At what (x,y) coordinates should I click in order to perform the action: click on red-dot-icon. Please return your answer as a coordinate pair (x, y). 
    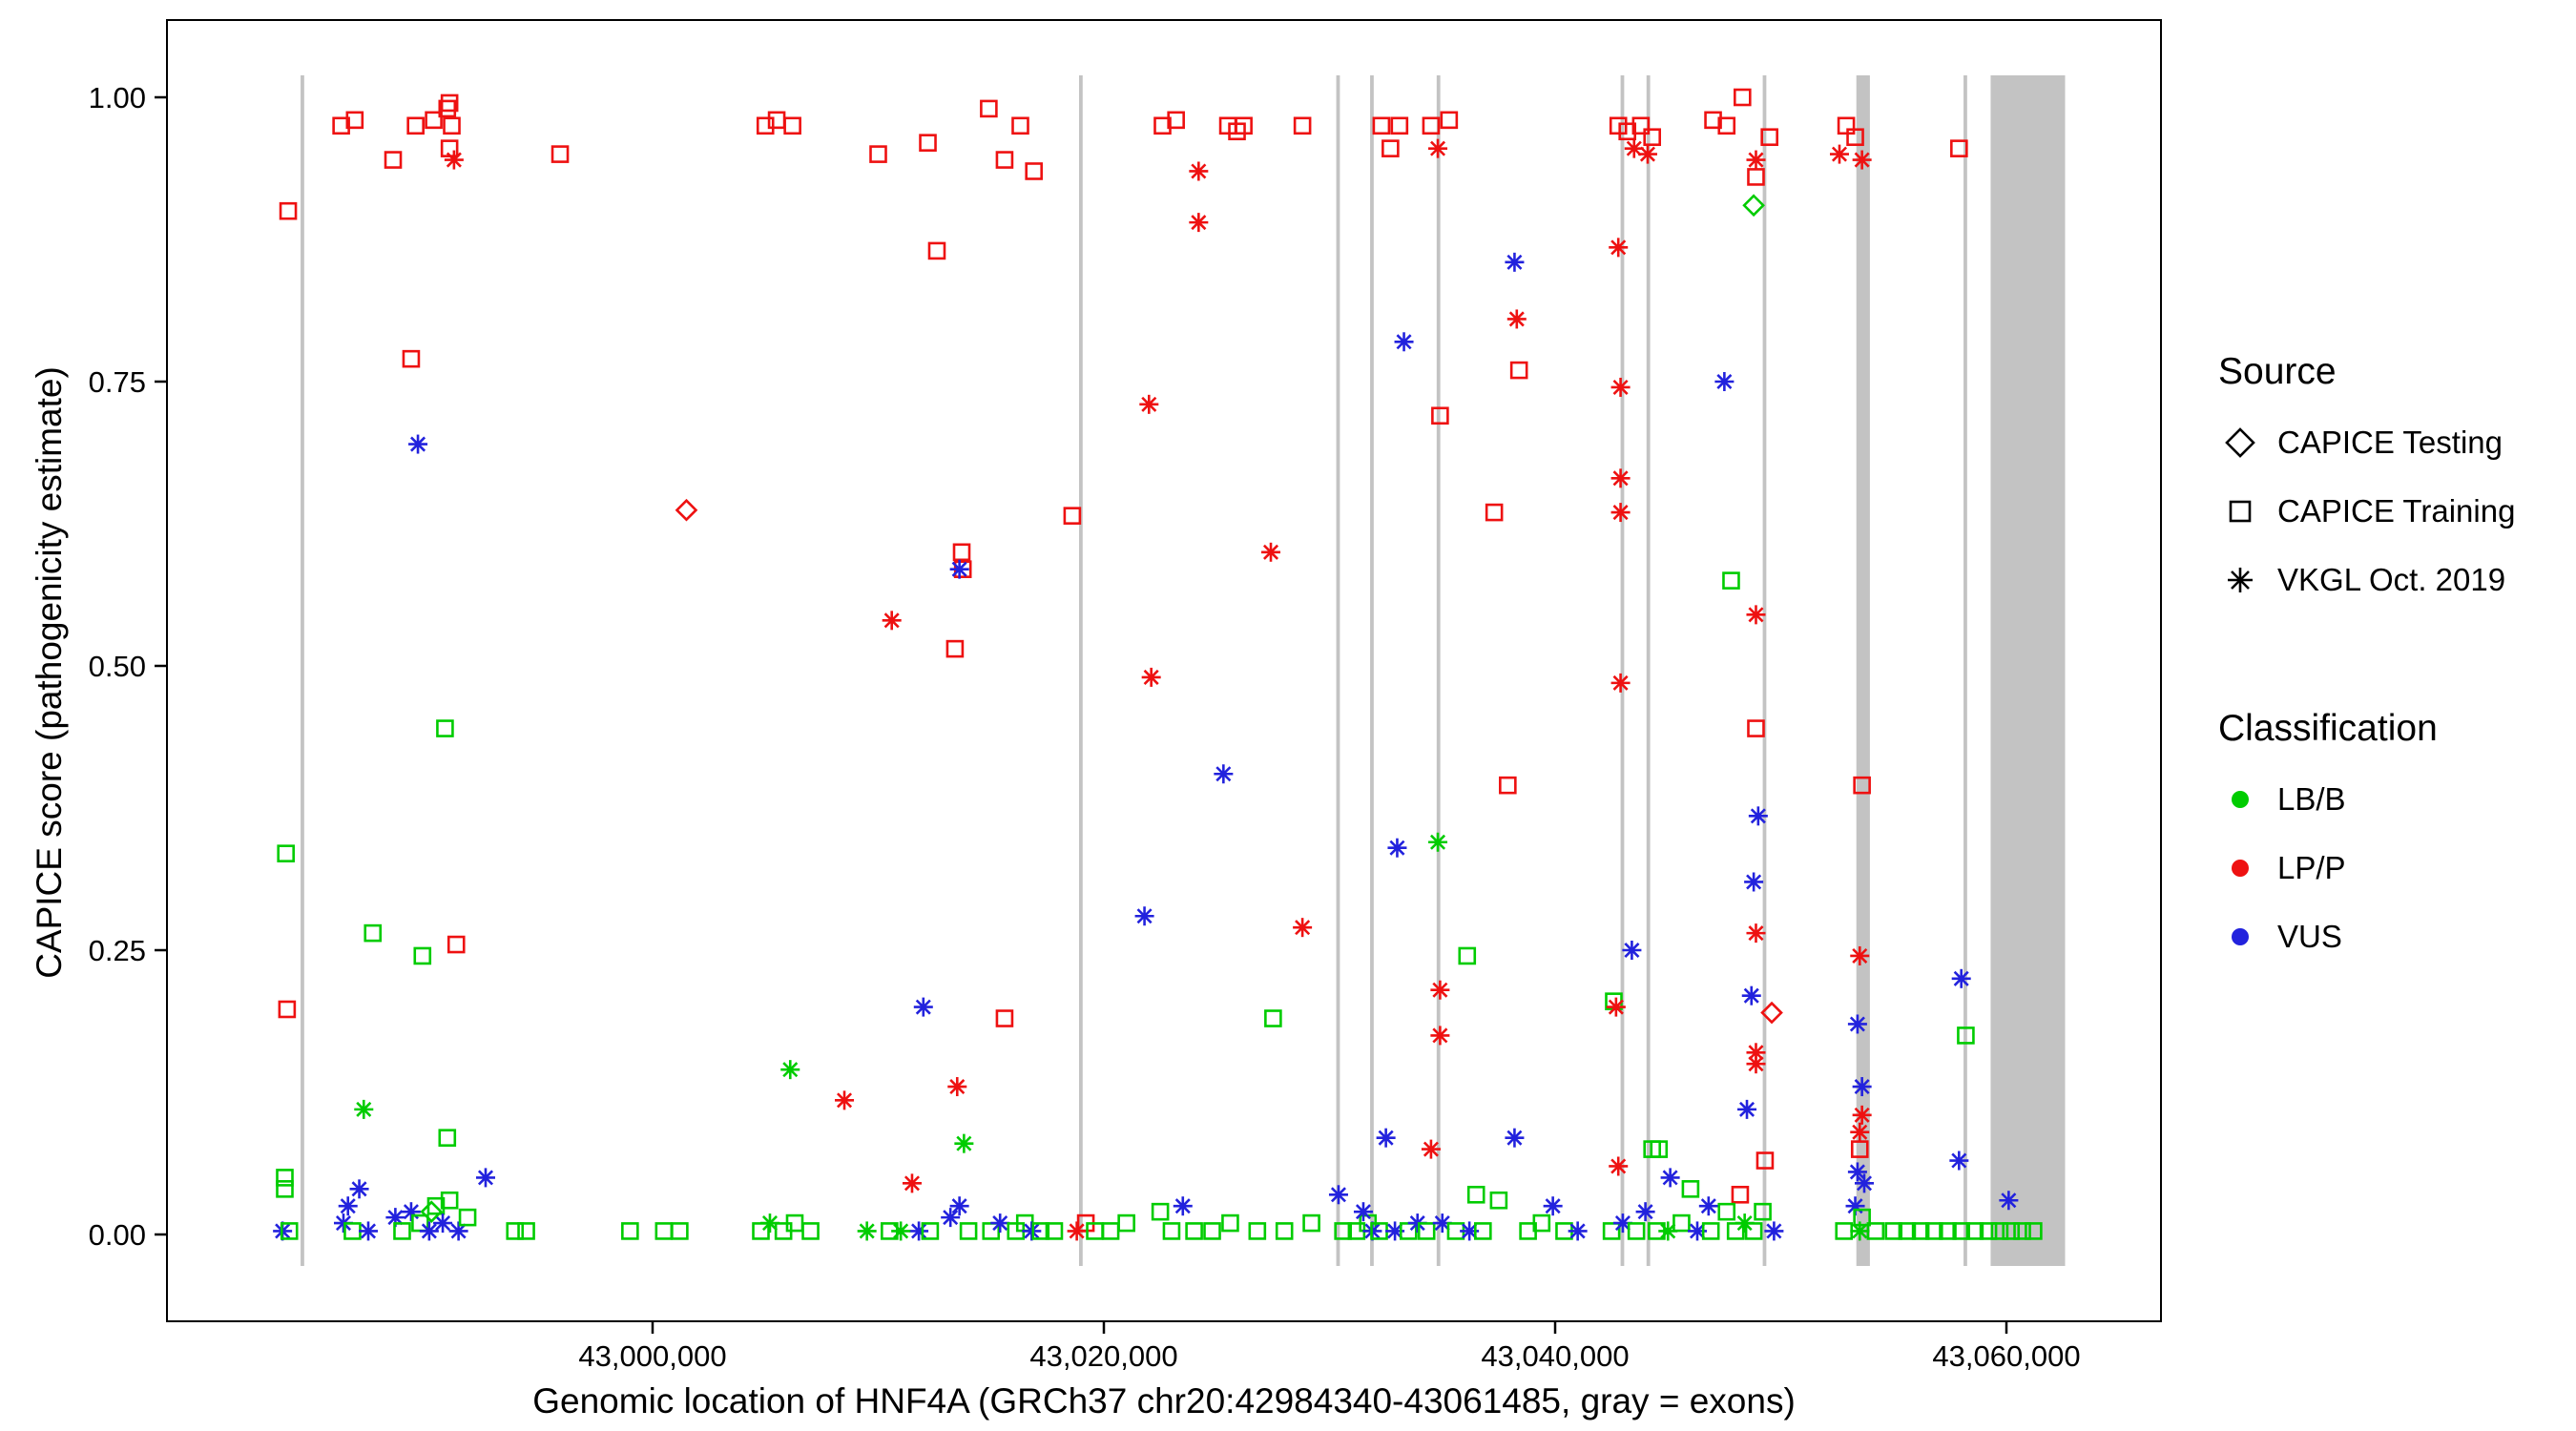
    Looking at the image, I should click on (2240, 868).